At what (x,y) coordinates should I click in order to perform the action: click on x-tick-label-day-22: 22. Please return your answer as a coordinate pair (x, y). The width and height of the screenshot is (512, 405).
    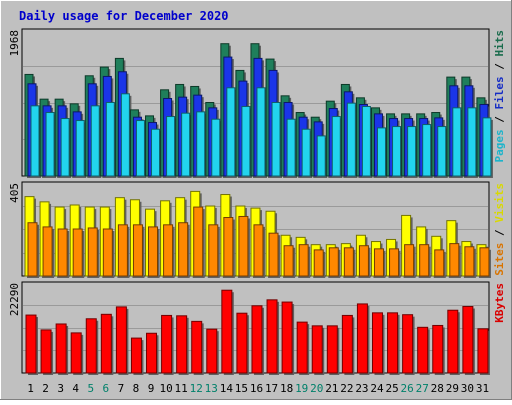
    Looking at the image, I should click on (346, 388).